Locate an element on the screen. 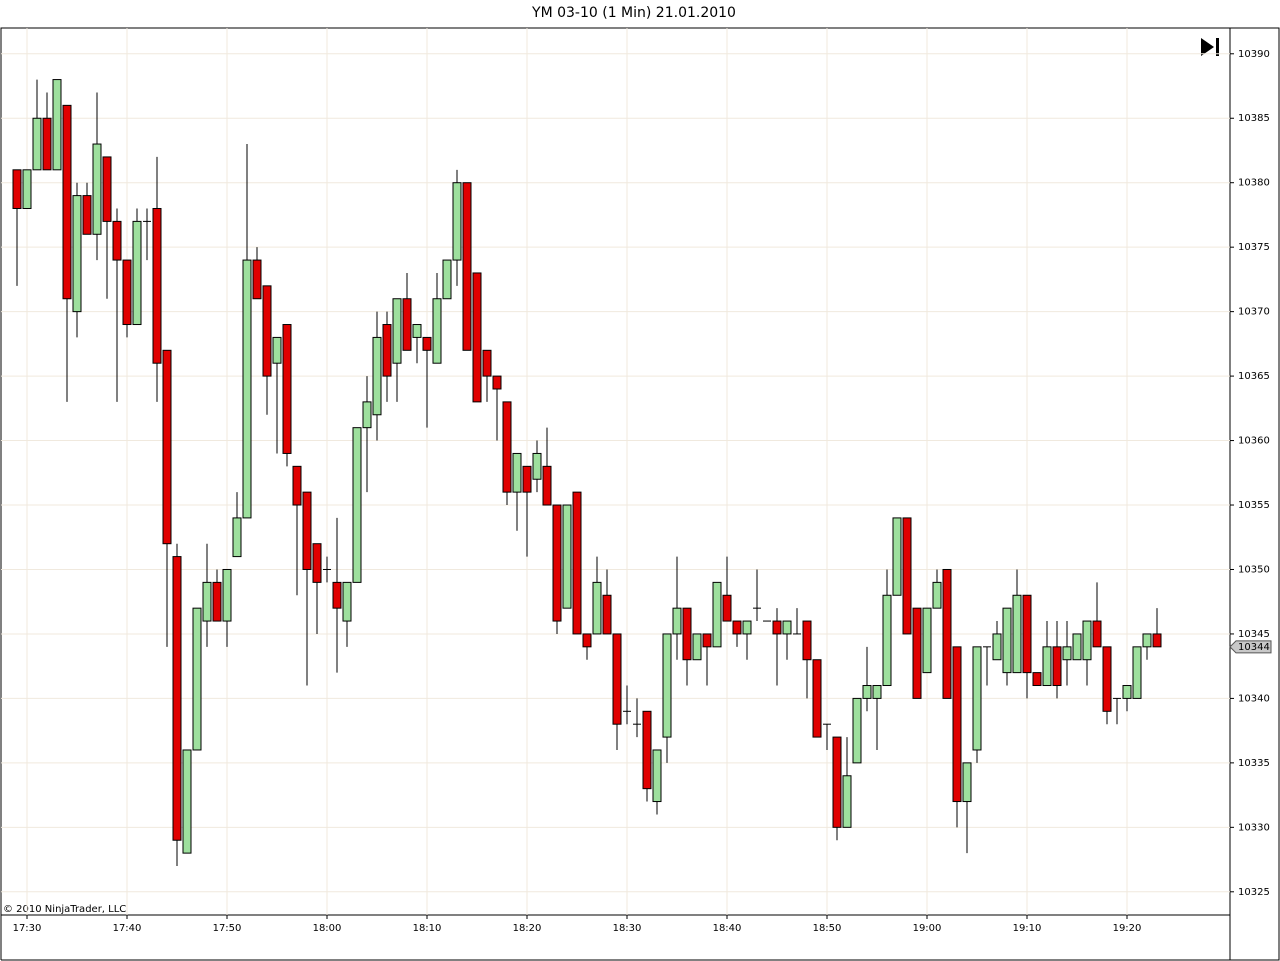 The width and height of the screenshot is (1280, 961). scroll-end-button is located at coordinates (1210, 47).